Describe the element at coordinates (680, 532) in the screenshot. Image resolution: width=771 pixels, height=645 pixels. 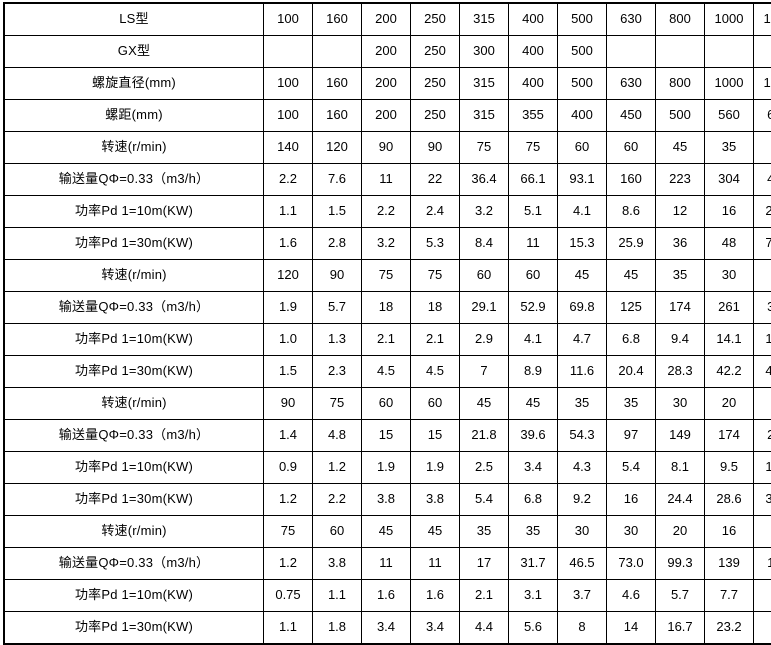
I see `data-cell: 20` at that location.